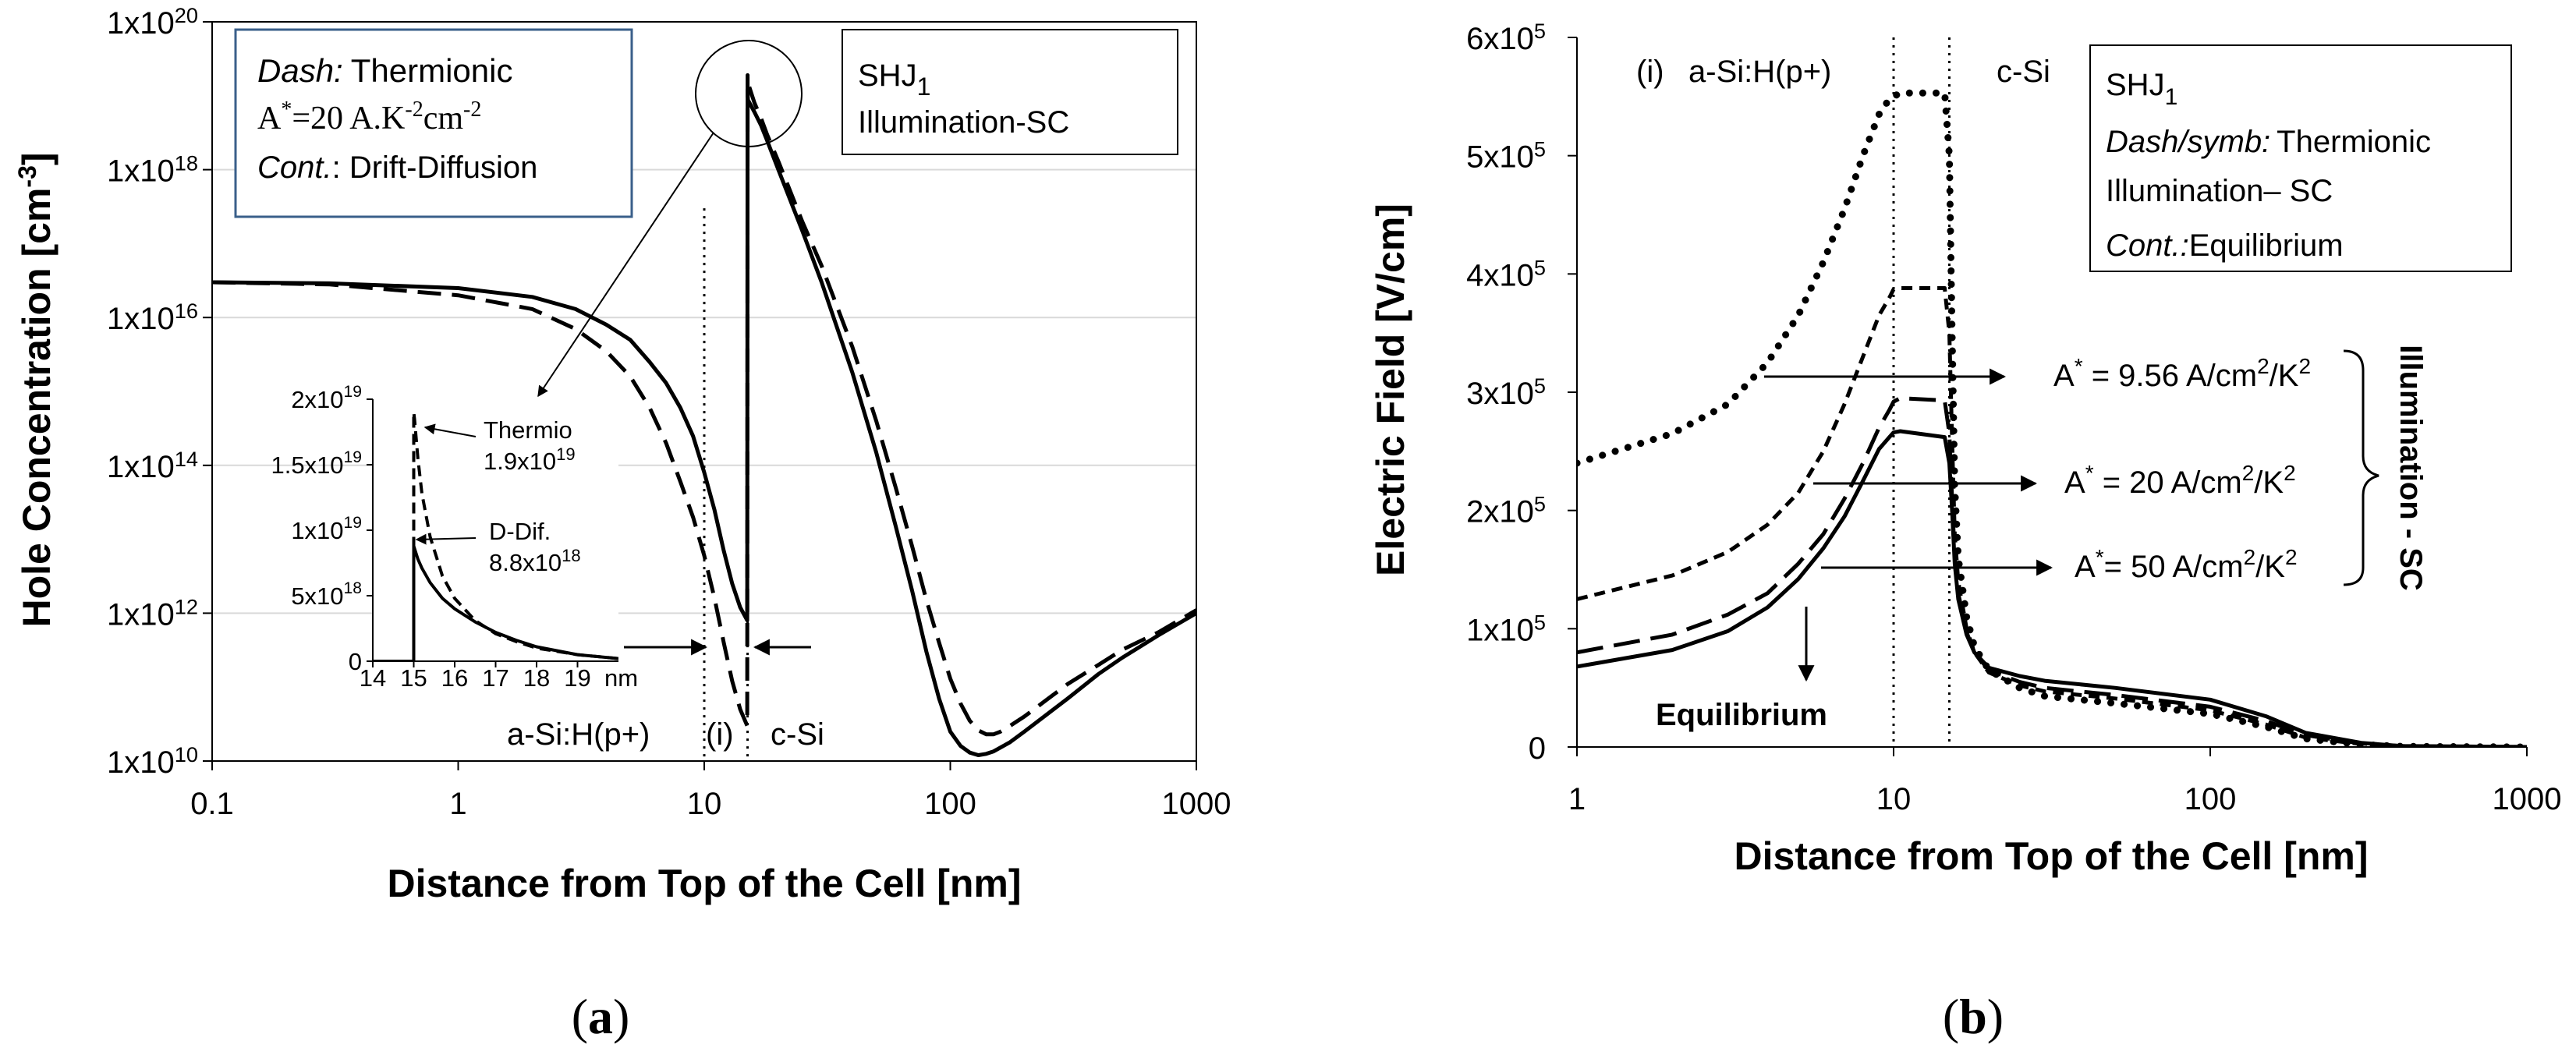  Describe the element at coordinates (705, 883) in the screenshot. I see `chart-a-xlabel: Distance from Top of the Cell [nm]` at that location.